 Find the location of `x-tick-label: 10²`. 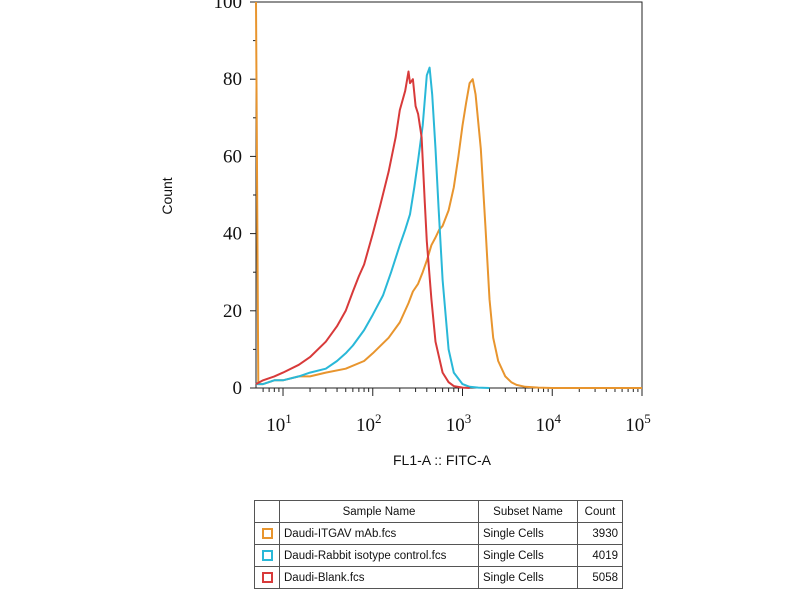

x-tick-label: 10² is located at coordinates (369, 423).